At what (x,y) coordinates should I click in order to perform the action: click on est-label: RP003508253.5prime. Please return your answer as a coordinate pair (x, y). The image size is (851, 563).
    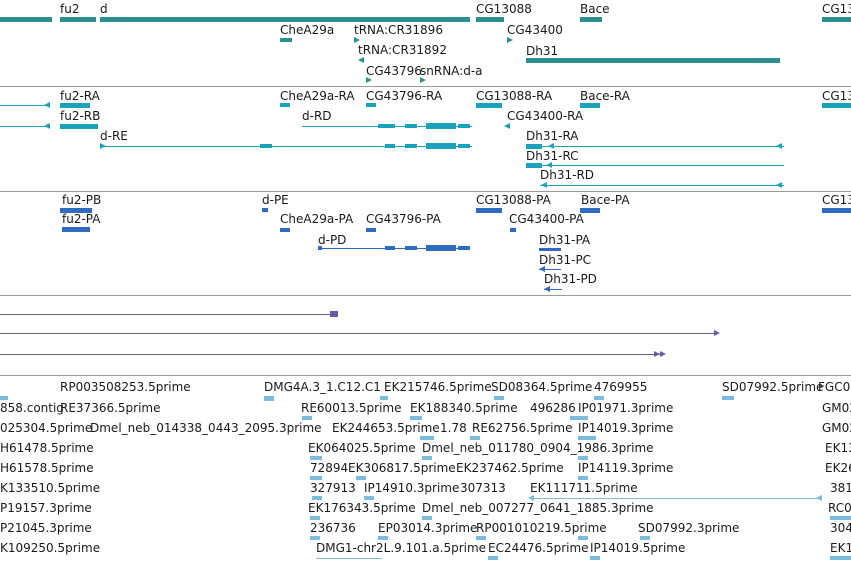
    Looking at the image, I should click on (125, 387).